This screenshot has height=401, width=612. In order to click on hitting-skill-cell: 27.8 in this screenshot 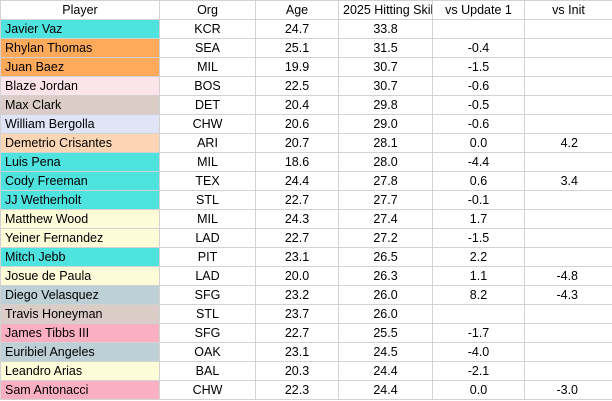, I will do `click(385, 181)`.